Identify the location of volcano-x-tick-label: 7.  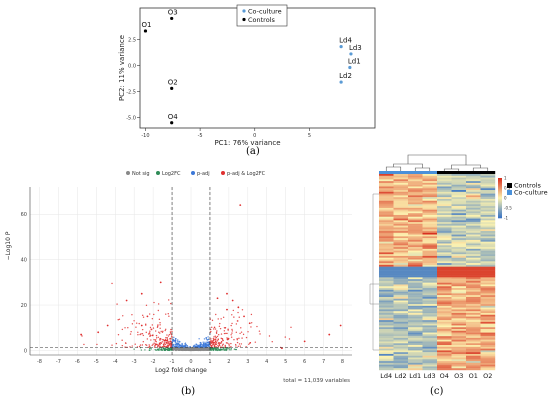
(323, 362).